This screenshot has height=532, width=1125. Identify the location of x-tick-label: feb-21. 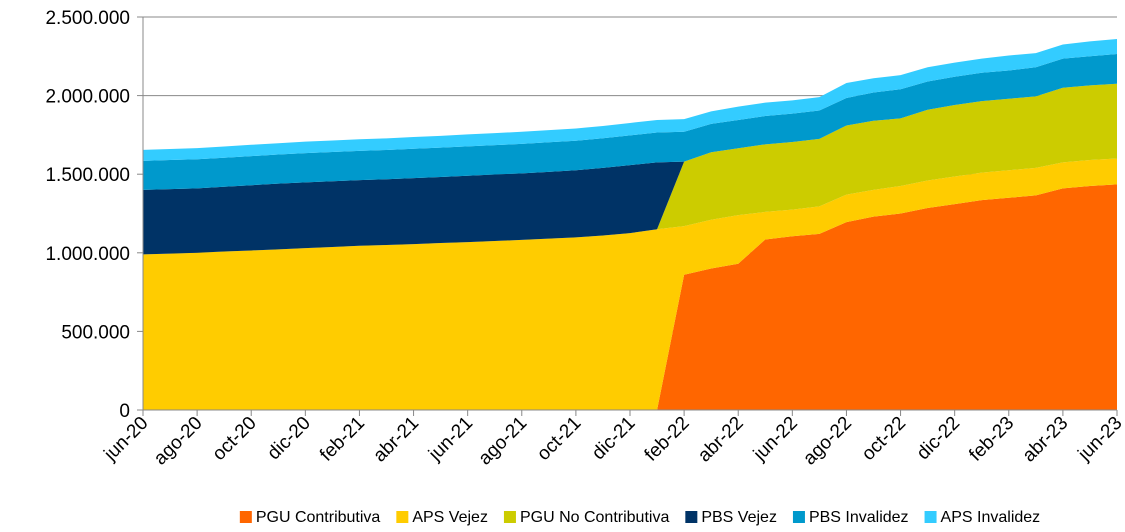
(342, 439).